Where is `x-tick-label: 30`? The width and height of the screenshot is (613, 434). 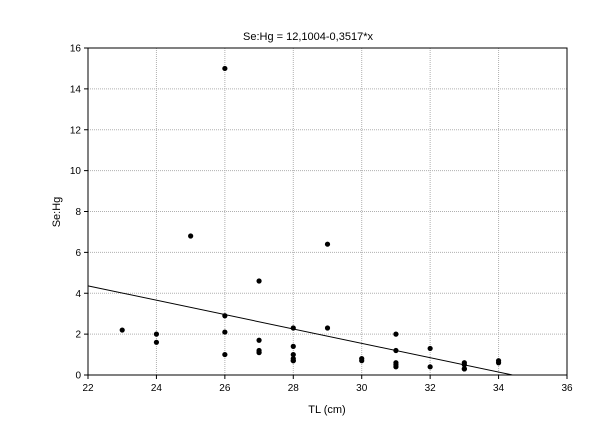
x-tick-label: 30 is located at coordinates (362, 388).